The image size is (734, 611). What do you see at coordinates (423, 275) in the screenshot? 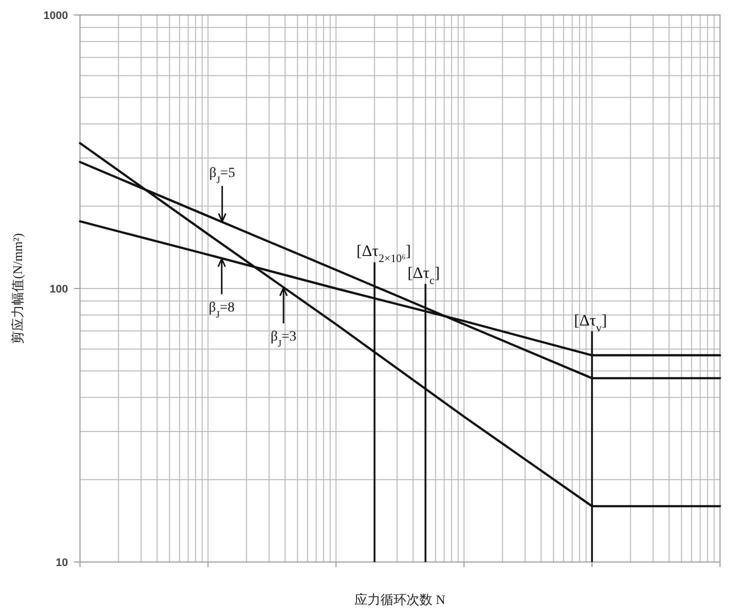
I see `annotation: [Δτ$_{c}$]` at bounding box center [423, 275].